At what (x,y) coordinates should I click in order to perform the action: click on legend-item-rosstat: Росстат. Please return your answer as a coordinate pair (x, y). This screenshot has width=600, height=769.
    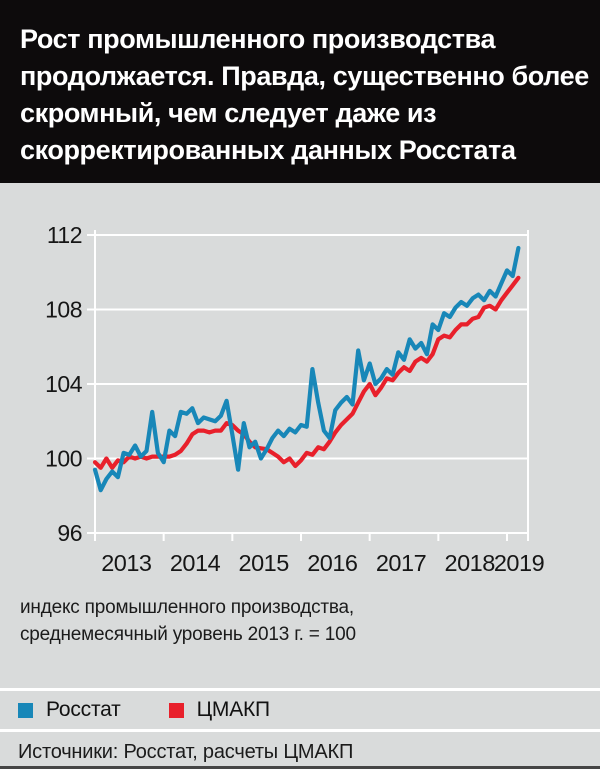
    Looking at the image, I should click on (69, 710).